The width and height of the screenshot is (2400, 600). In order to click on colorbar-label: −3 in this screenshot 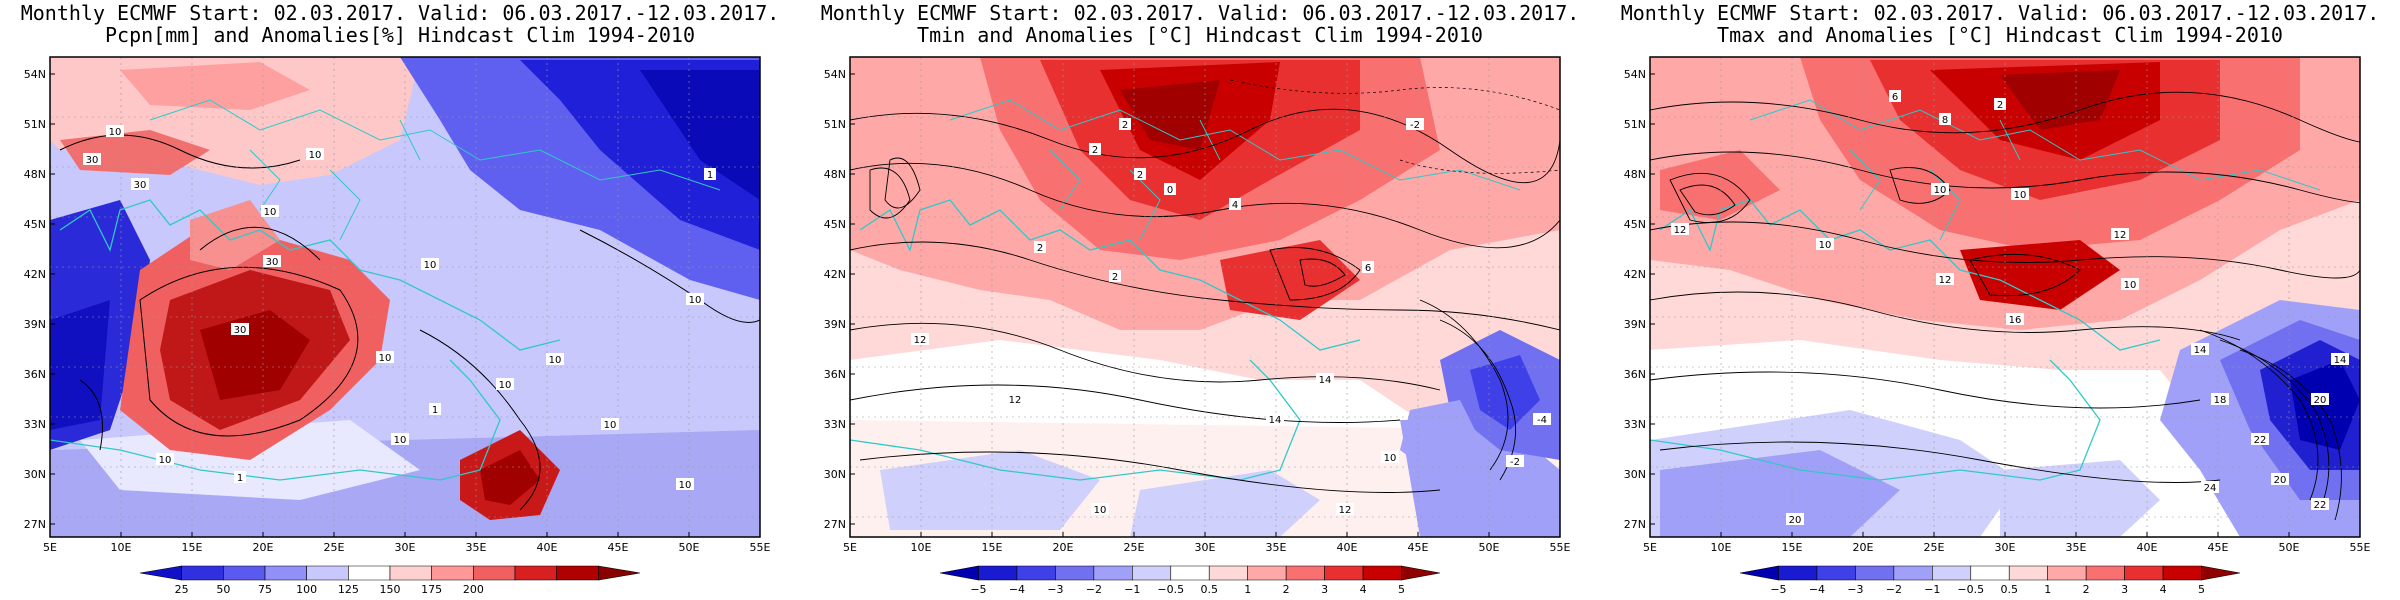, I will do `click(1855, 589)`.